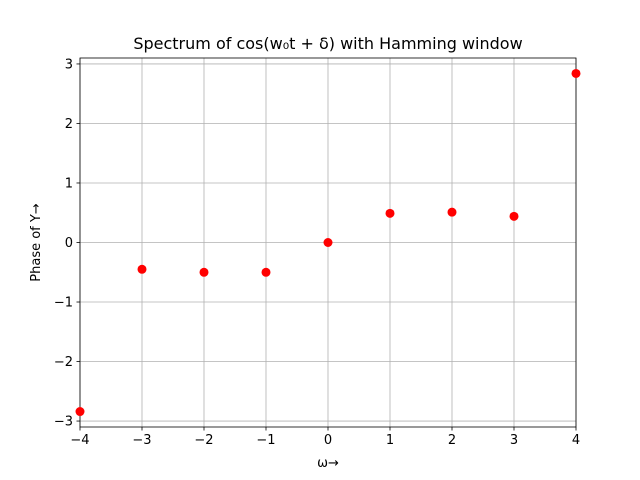  I want to click on x-tick-label: −4, so click(79, 440).